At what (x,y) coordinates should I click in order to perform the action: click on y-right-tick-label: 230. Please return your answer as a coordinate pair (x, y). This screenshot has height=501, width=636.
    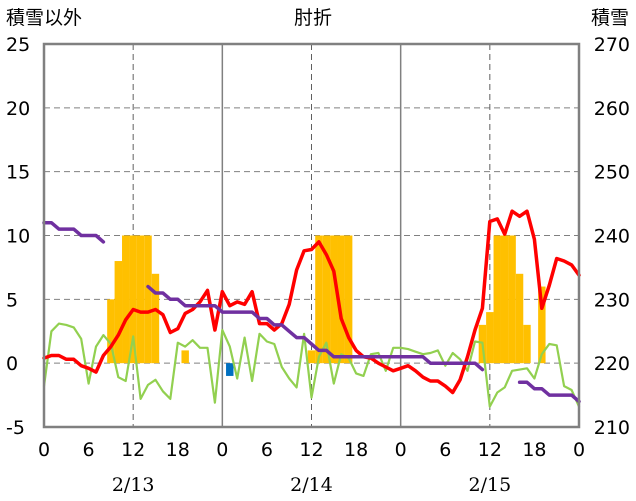
    Looking at the image, I should click on (612, 300).